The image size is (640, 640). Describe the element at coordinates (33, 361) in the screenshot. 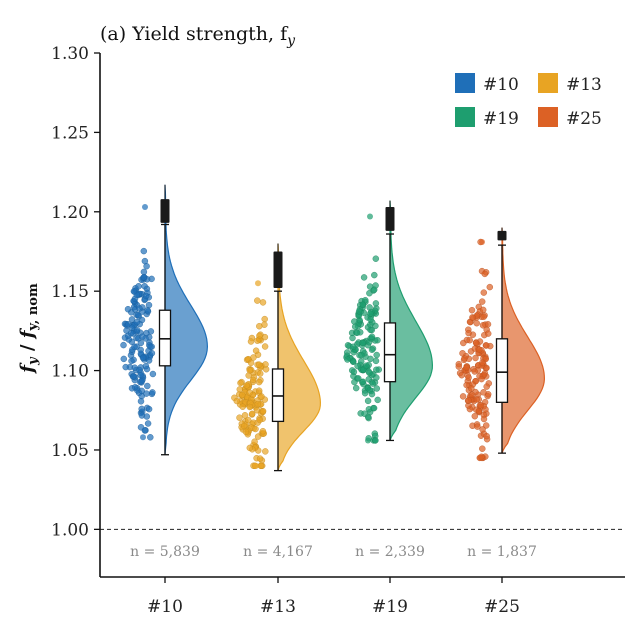

I see `y-label-num-sub: y` at that location.